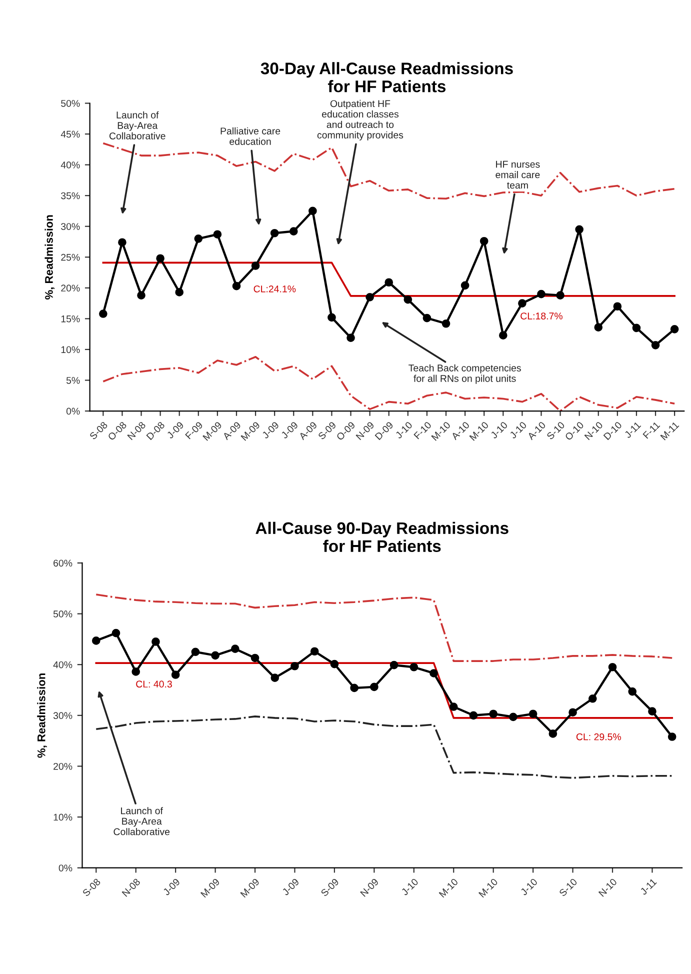 The image size is (691, 974). I want to click on annotation: CL:24.1%, so click(275, 288).